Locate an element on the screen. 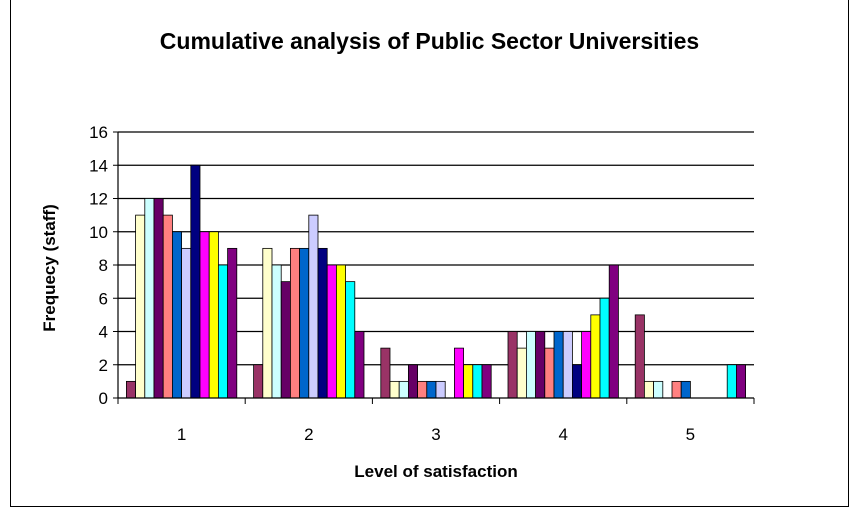  y-tick-label: 14 is located at coordinates (98, 165).